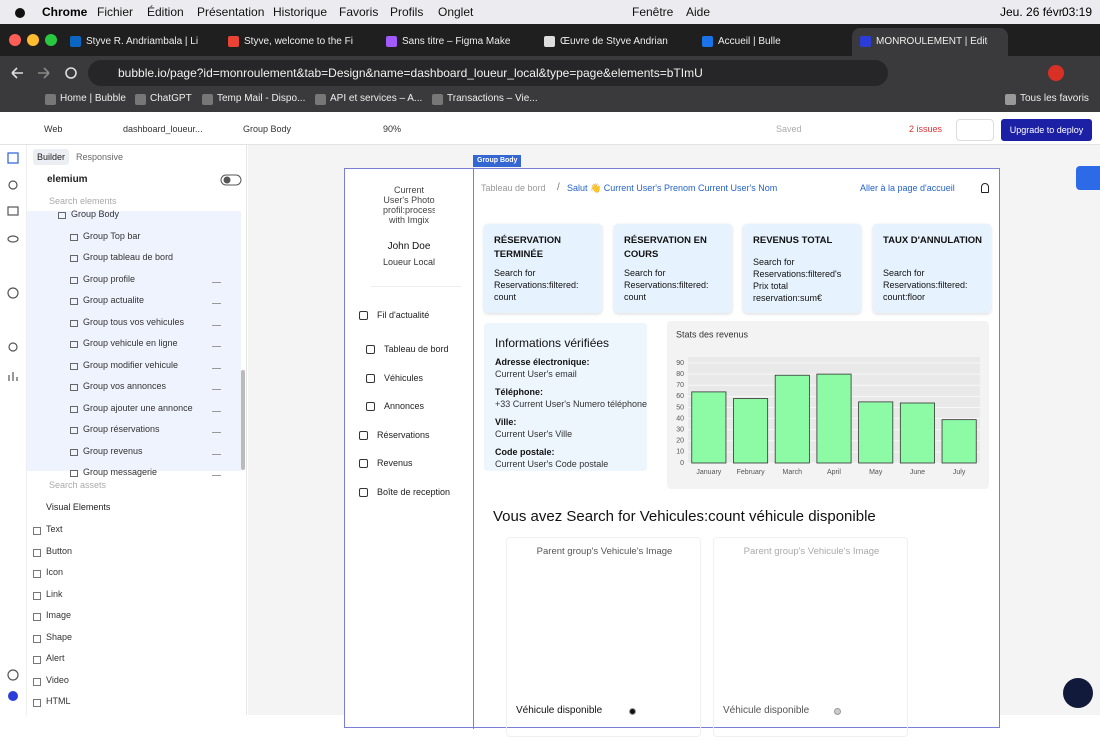 The height and width of the screenshot is (737, 1100). I want to click on layer-item: Group modifier vehicule, so click(131, 364).